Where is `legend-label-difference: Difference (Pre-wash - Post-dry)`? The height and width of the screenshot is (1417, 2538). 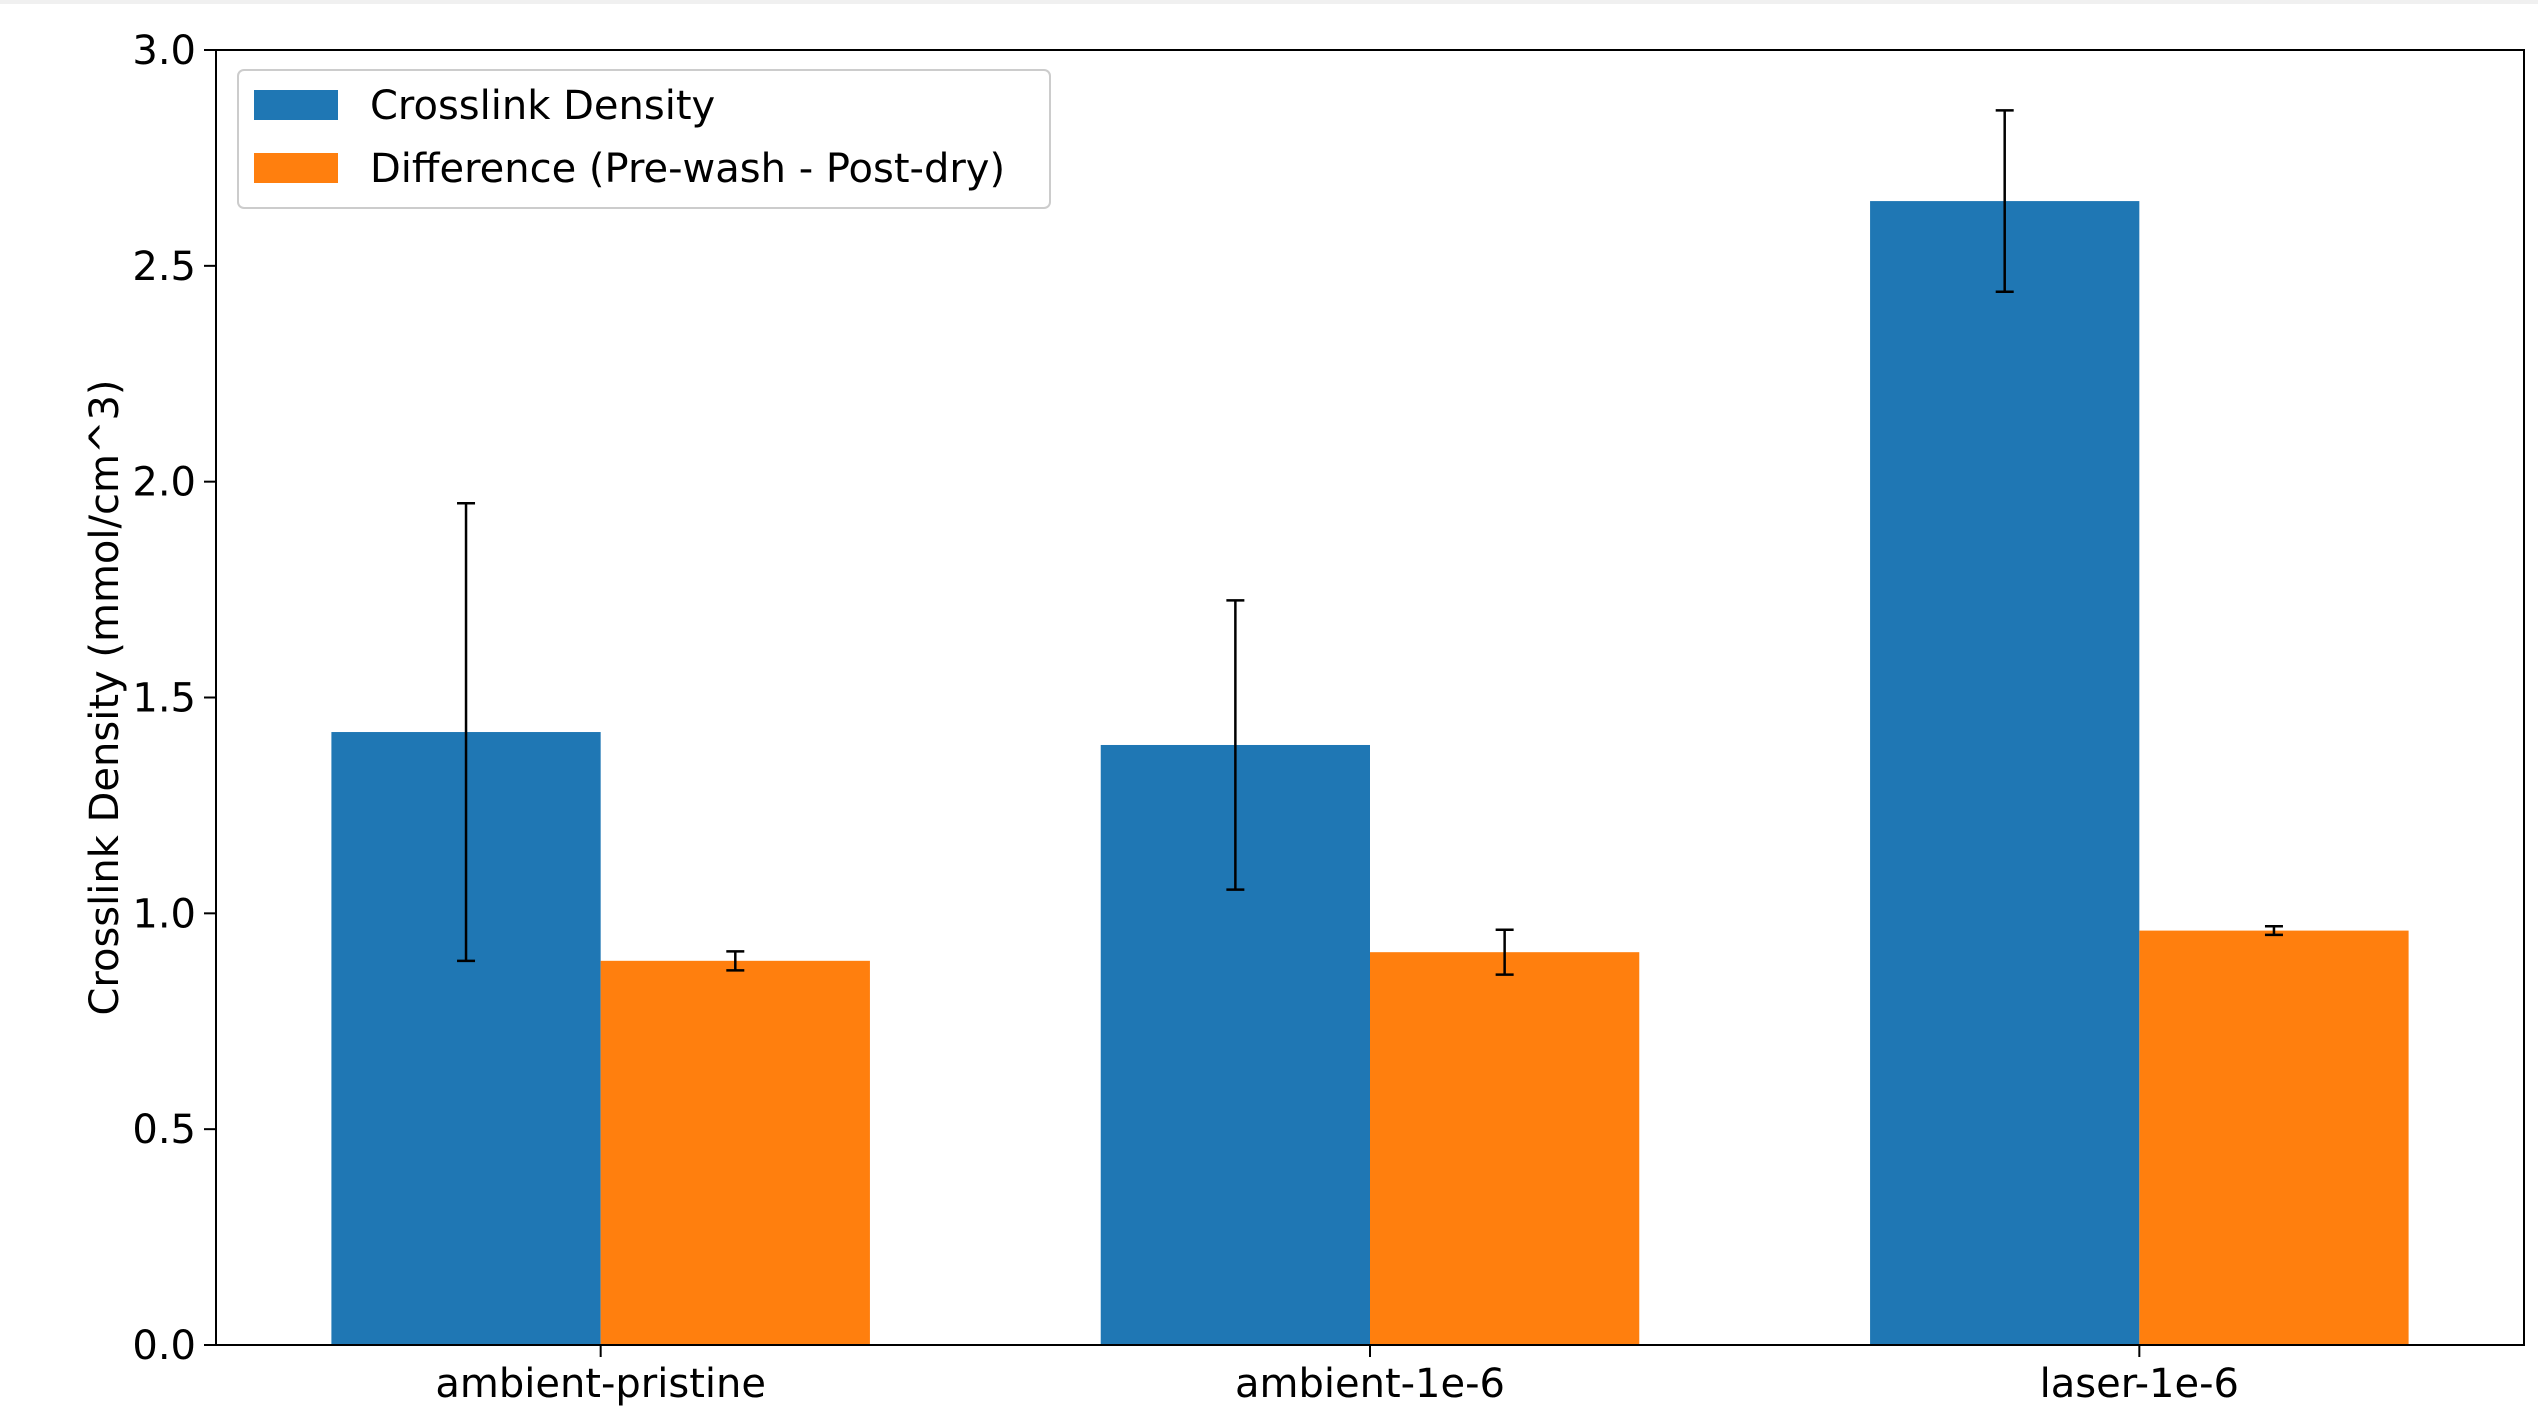 legend-label-difference: Difference (Pre-wash - Post-dry) is located at coordinates (687, 169).